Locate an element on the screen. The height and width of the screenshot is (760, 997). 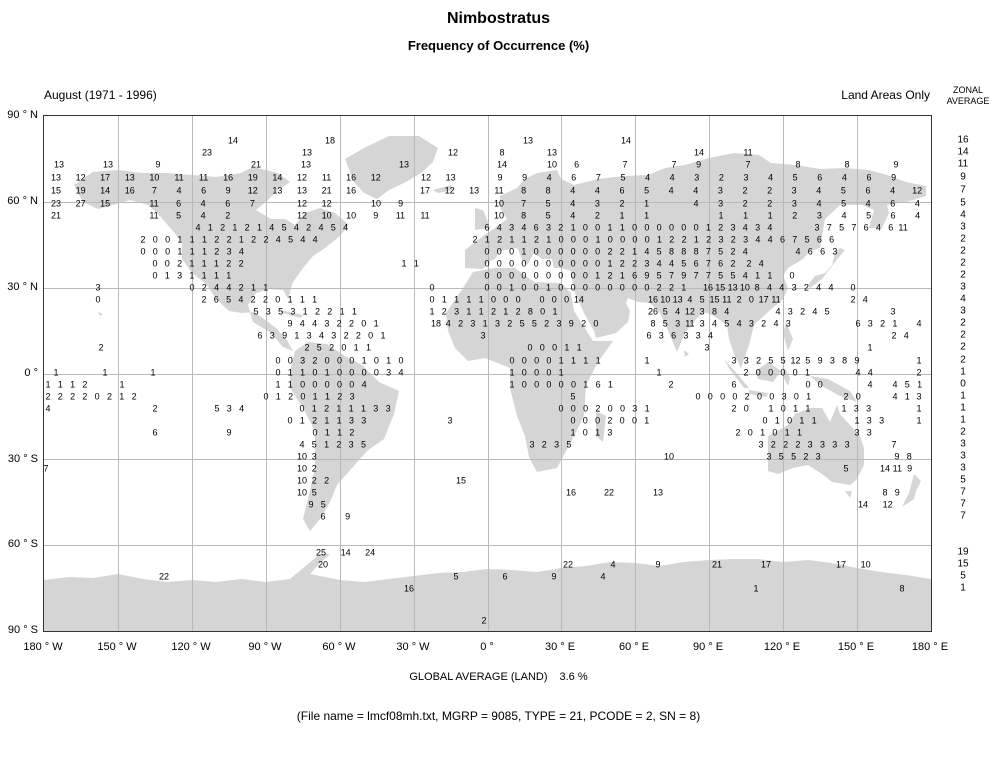
longitude-axis-label: 30 ° W is located at coordinates (413, 647).